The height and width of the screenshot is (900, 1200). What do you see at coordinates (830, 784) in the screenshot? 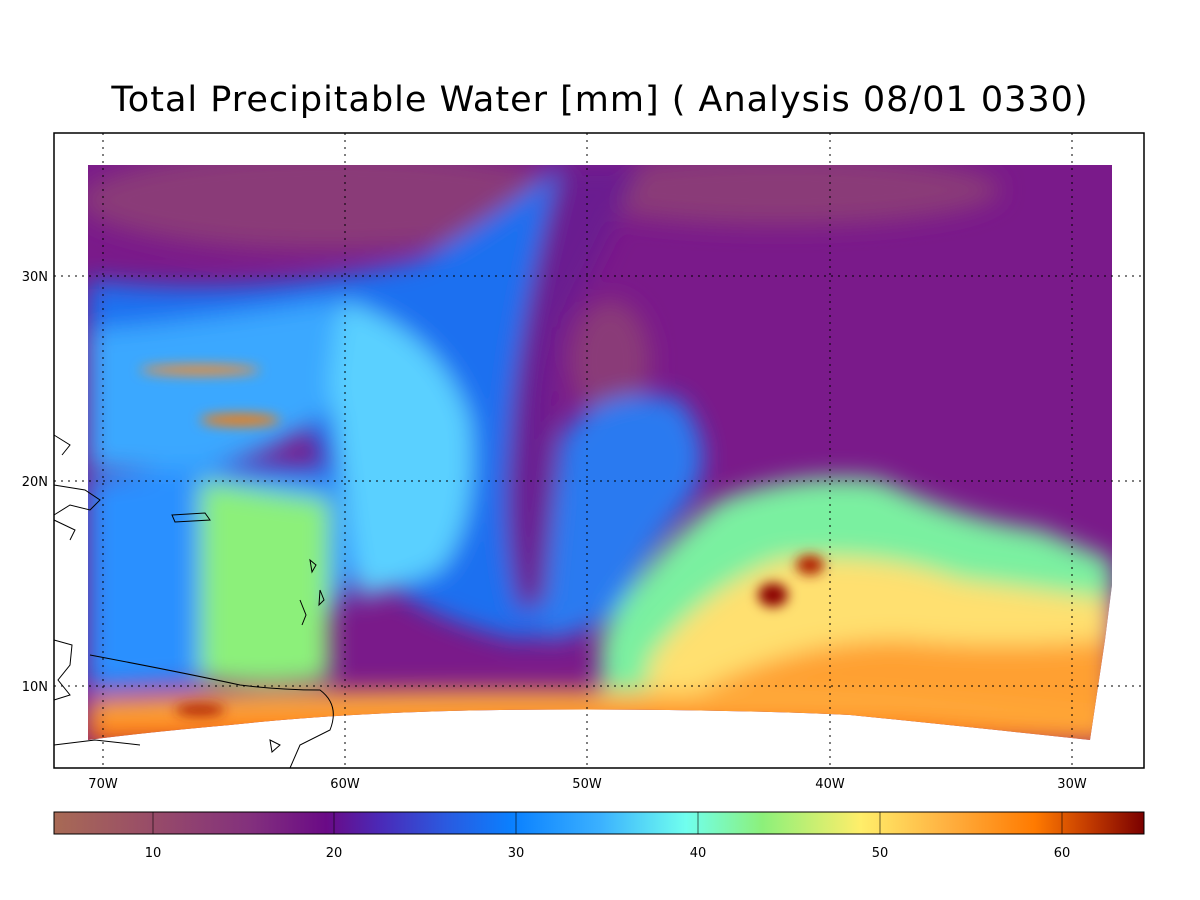
I see `lon-tick-label: 40W` at bounding box center [830, 784].